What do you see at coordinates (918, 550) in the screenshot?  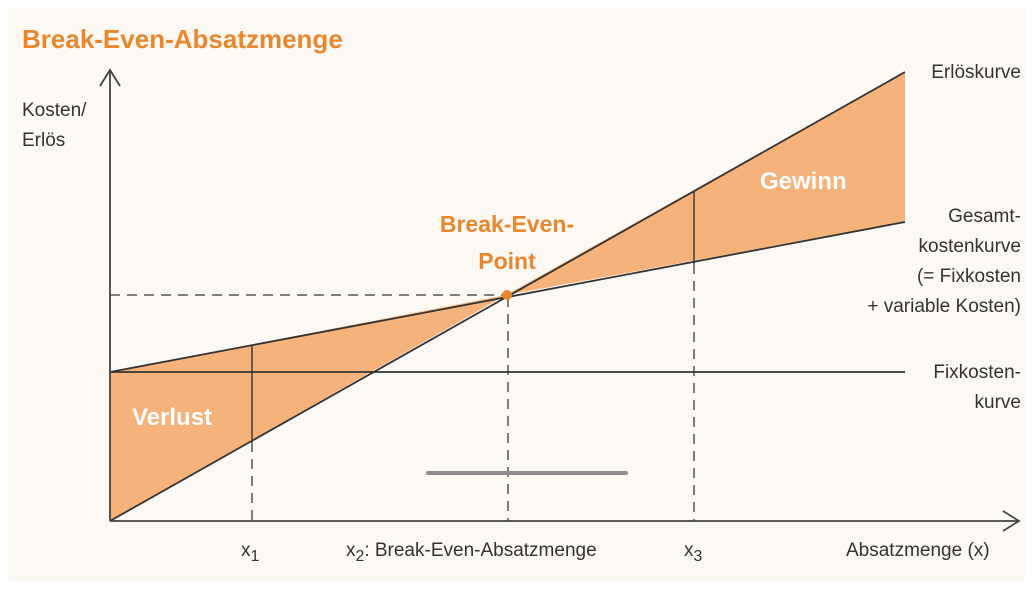 I see `x-axis-label: Absatzmenge (x)` at bounding box center [918, 550].